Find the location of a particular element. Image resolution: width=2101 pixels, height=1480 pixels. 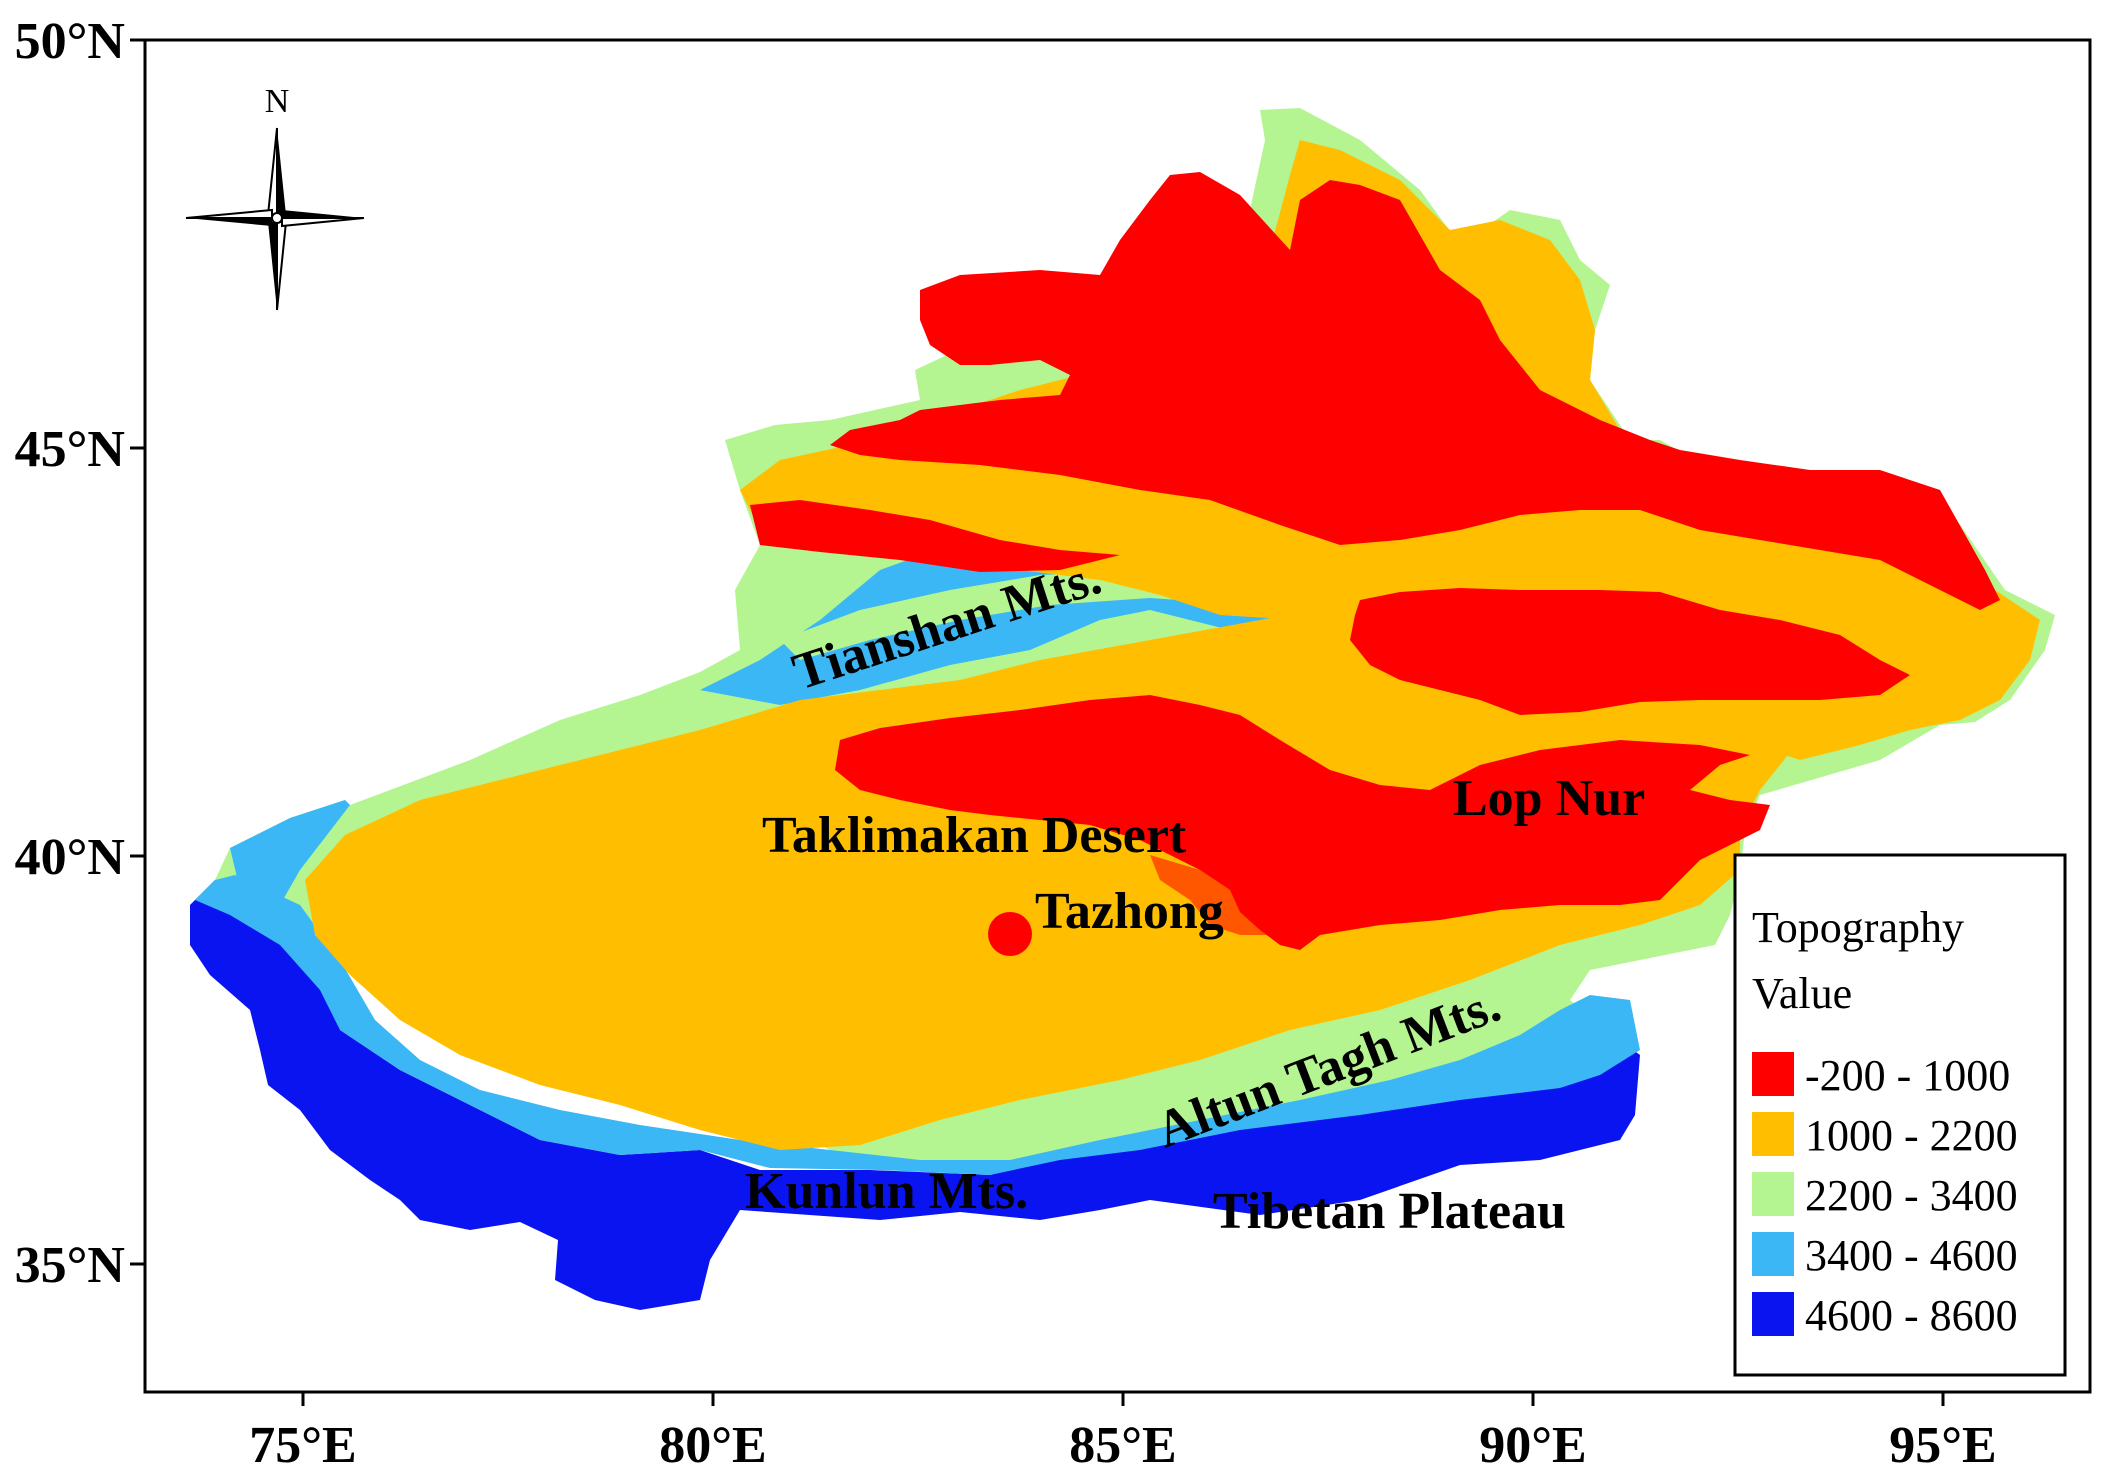

region-minus200-1000-tarim is located at coordinates (1302, 822).